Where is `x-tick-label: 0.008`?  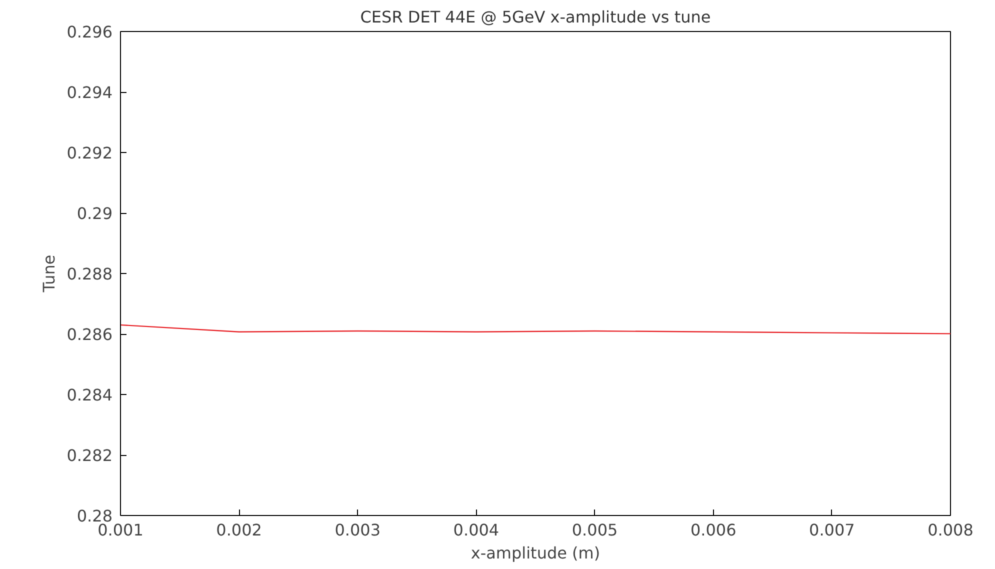
x-tick-label: 0.008 is located at coordinates (951, 530).